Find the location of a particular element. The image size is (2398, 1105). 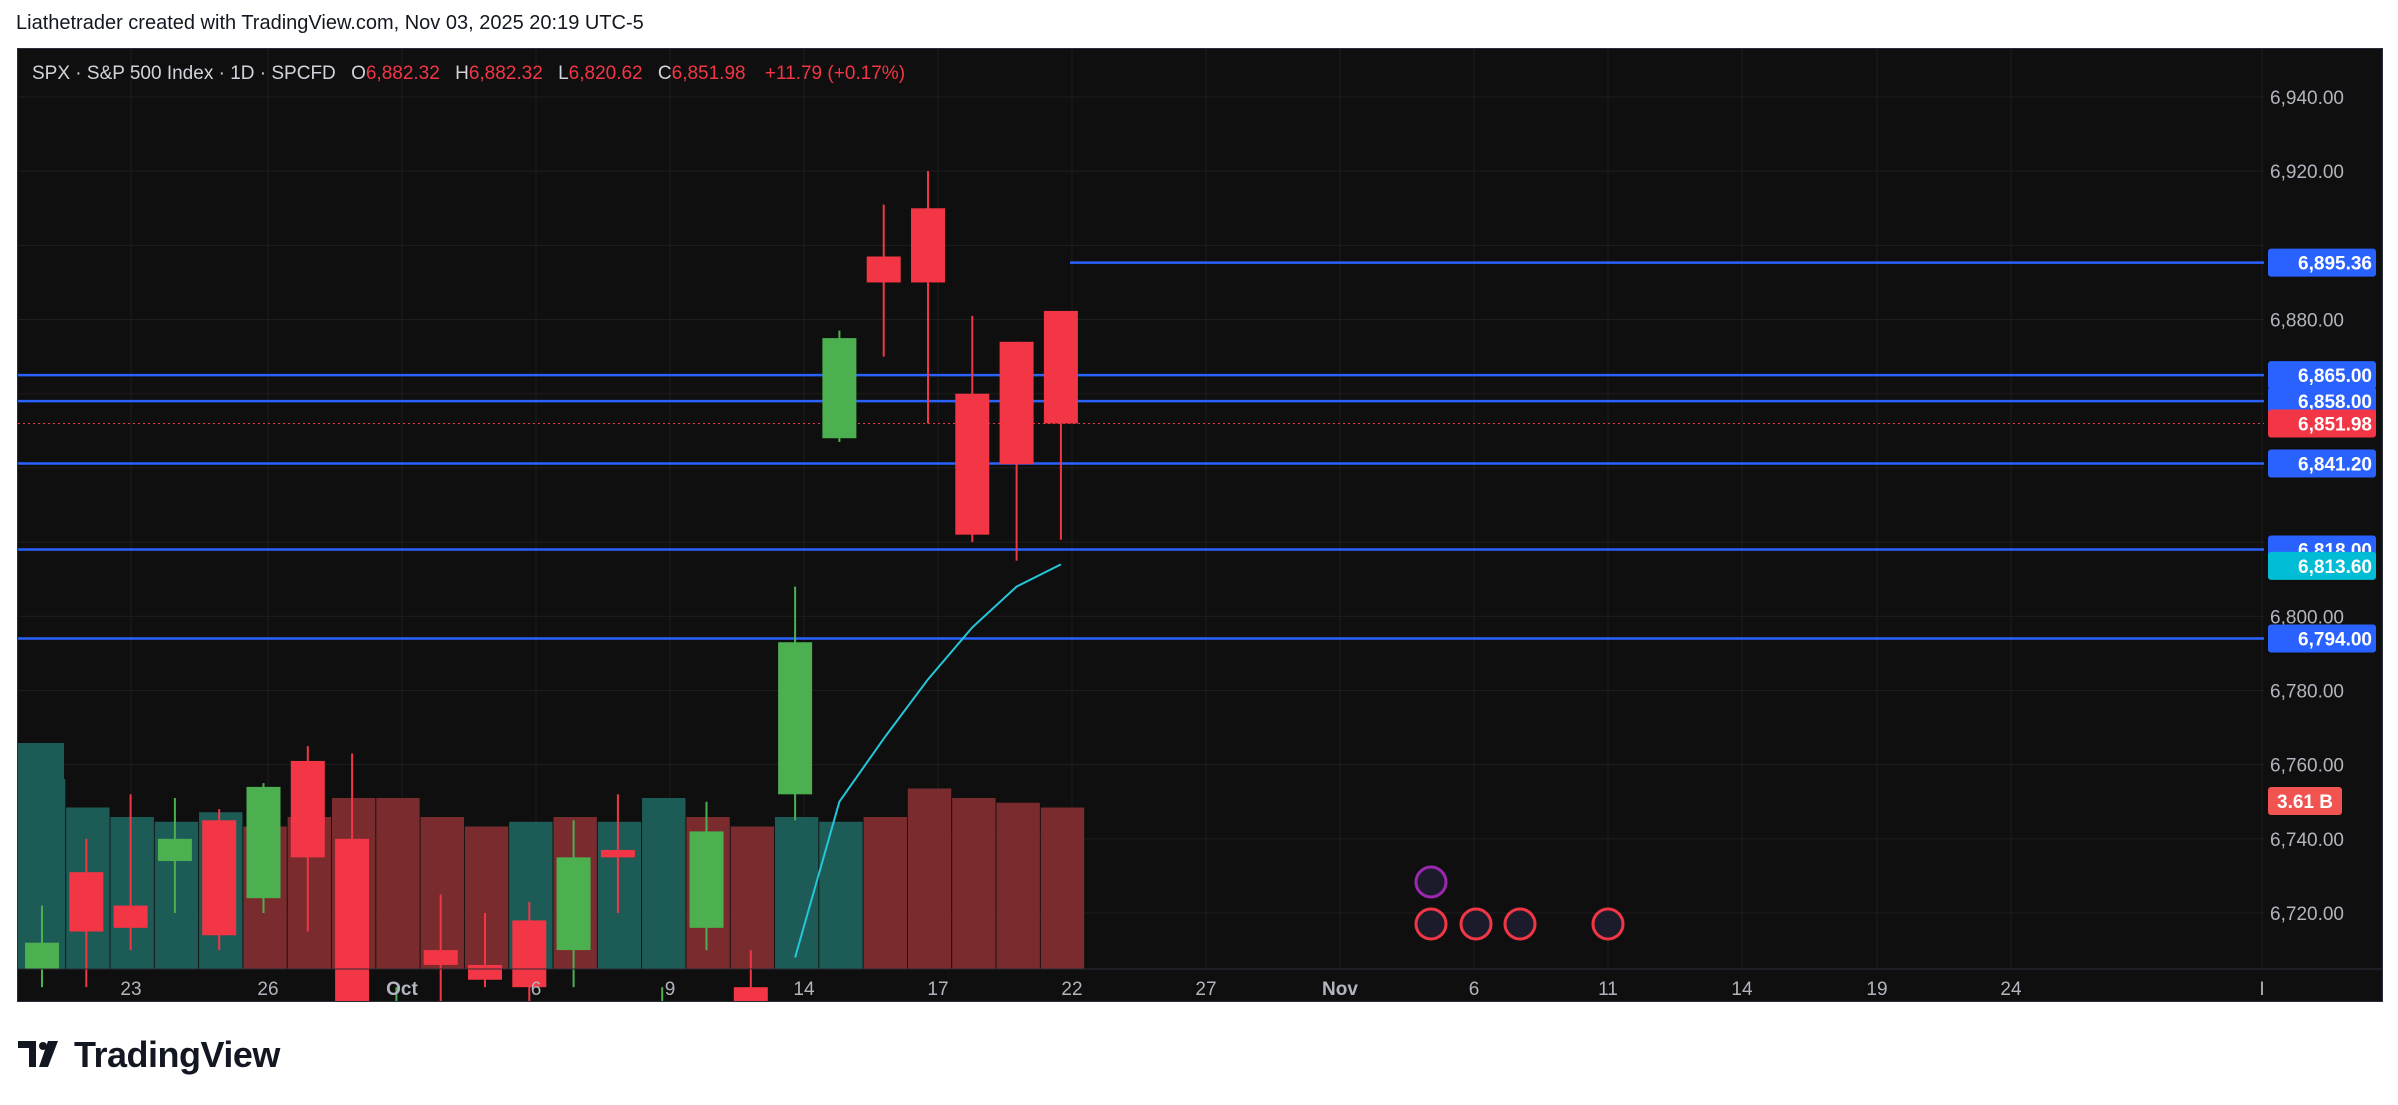

price-axis-label: 6,720.00 is located at coordinates (2307, 914).